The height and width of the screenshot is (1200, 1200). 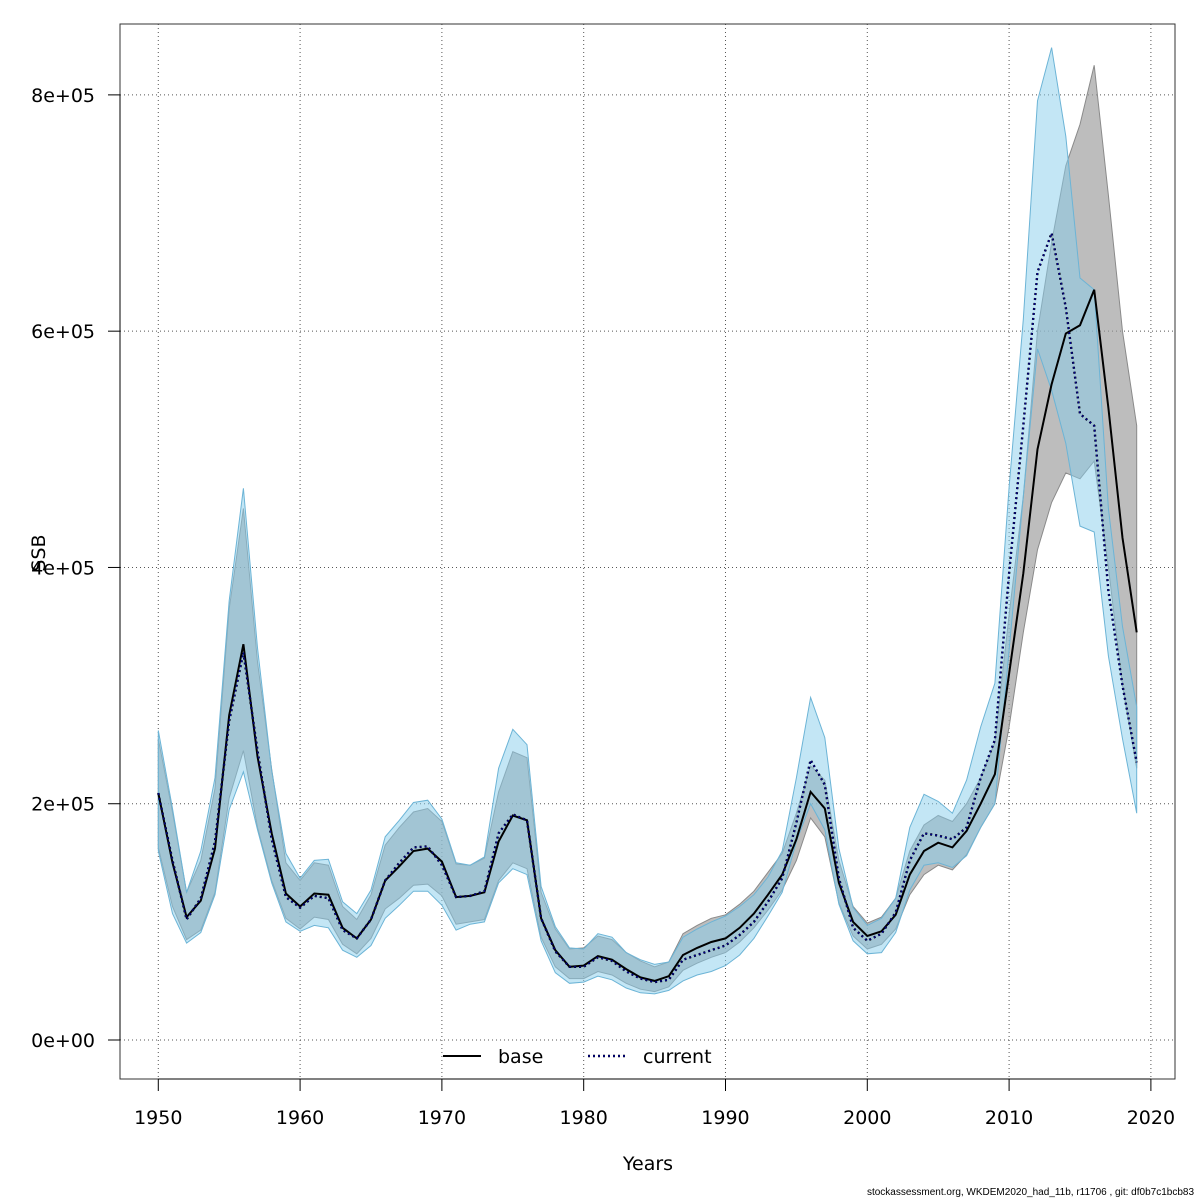 What do you see at coordinates (63, 332) in the screenshot?
I see `y-tick-label: 6e+05` at bounding box center [63, 332].